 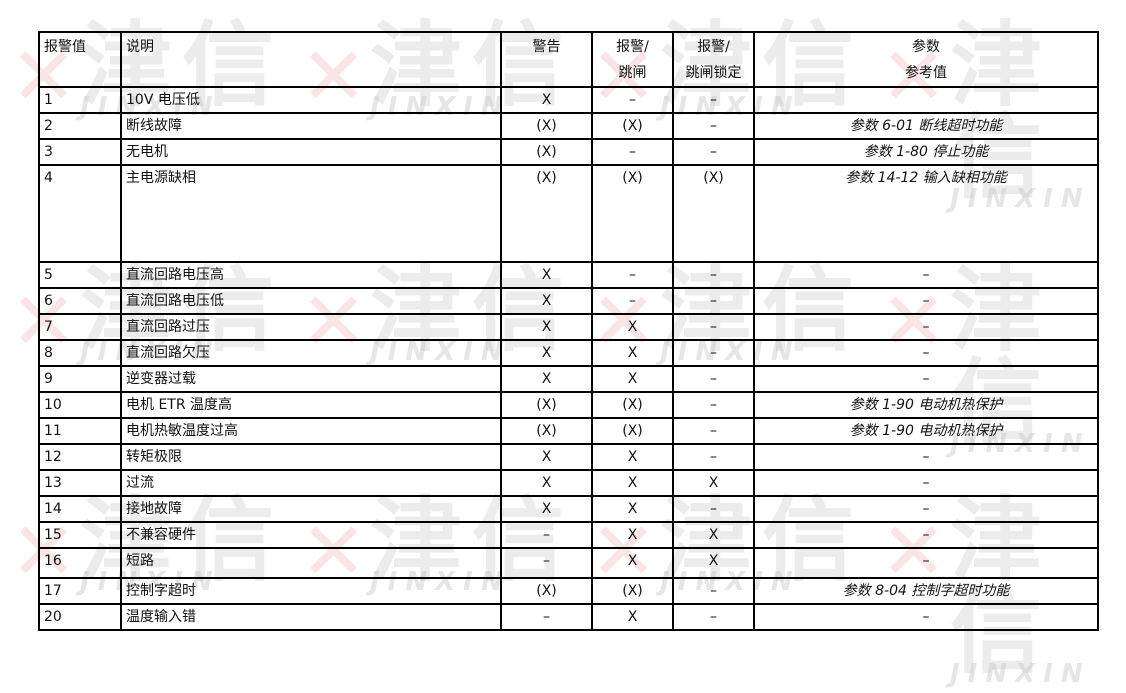 What do you see at coordinates (80, 152) in the screenshot?
I see `cell-code: 3` at bounding box center [80, 152].